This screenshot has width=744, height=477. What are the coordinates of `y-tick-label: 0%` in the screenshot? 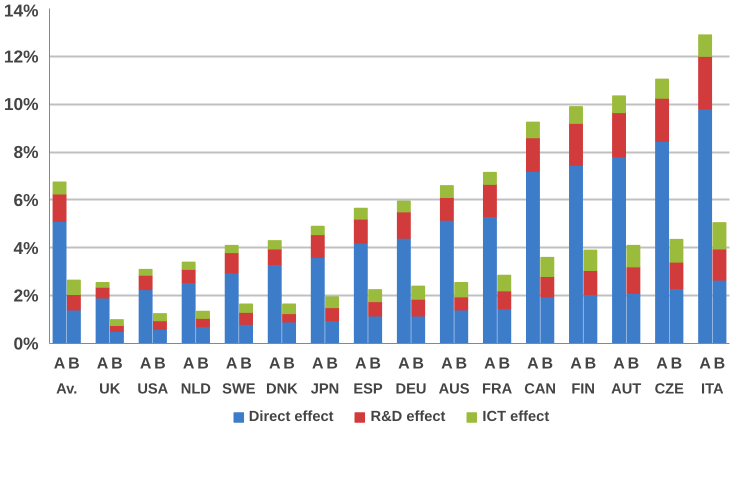 It's located at (25, 344).